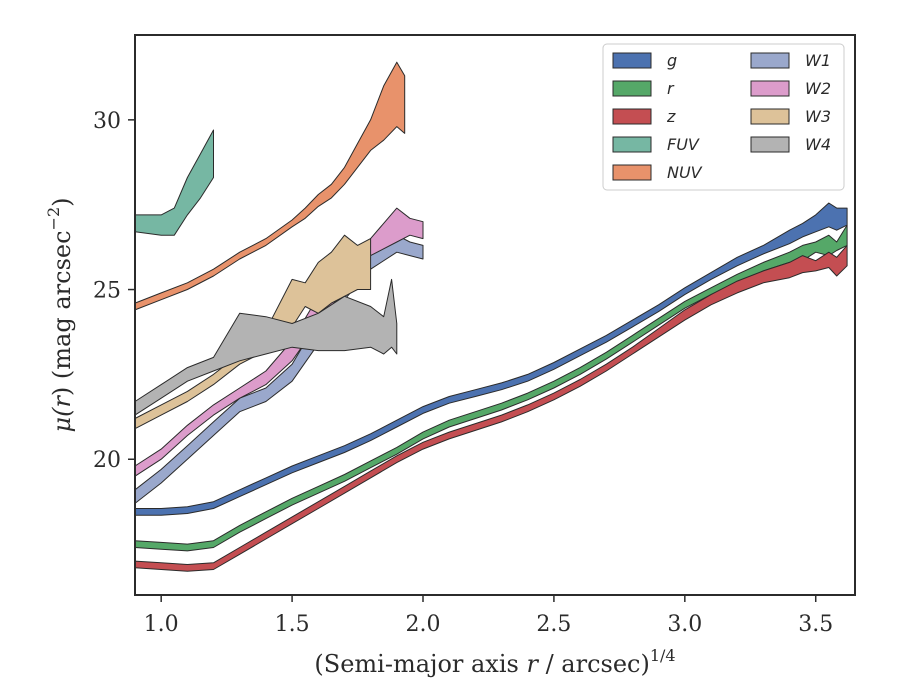  What do you see at coordinates (266, 347) in the screenshot?
I see `band-w4` at bounding box center [266, 347].